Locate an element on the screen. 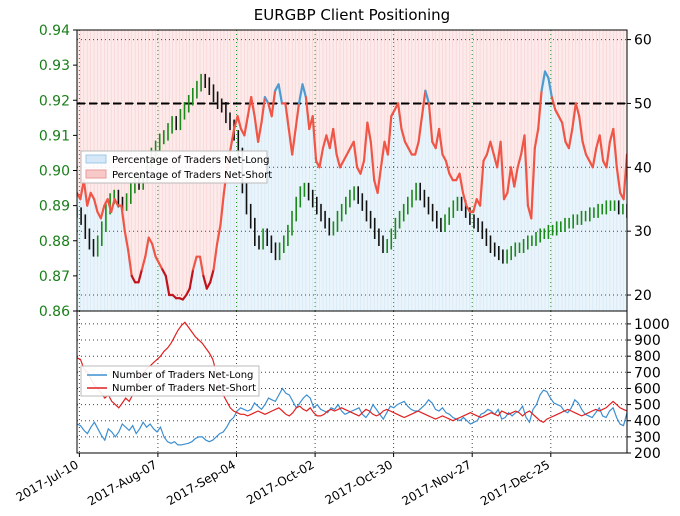  date-tick-label: 2017-Aug-07 is located at coordinates (122, 482).